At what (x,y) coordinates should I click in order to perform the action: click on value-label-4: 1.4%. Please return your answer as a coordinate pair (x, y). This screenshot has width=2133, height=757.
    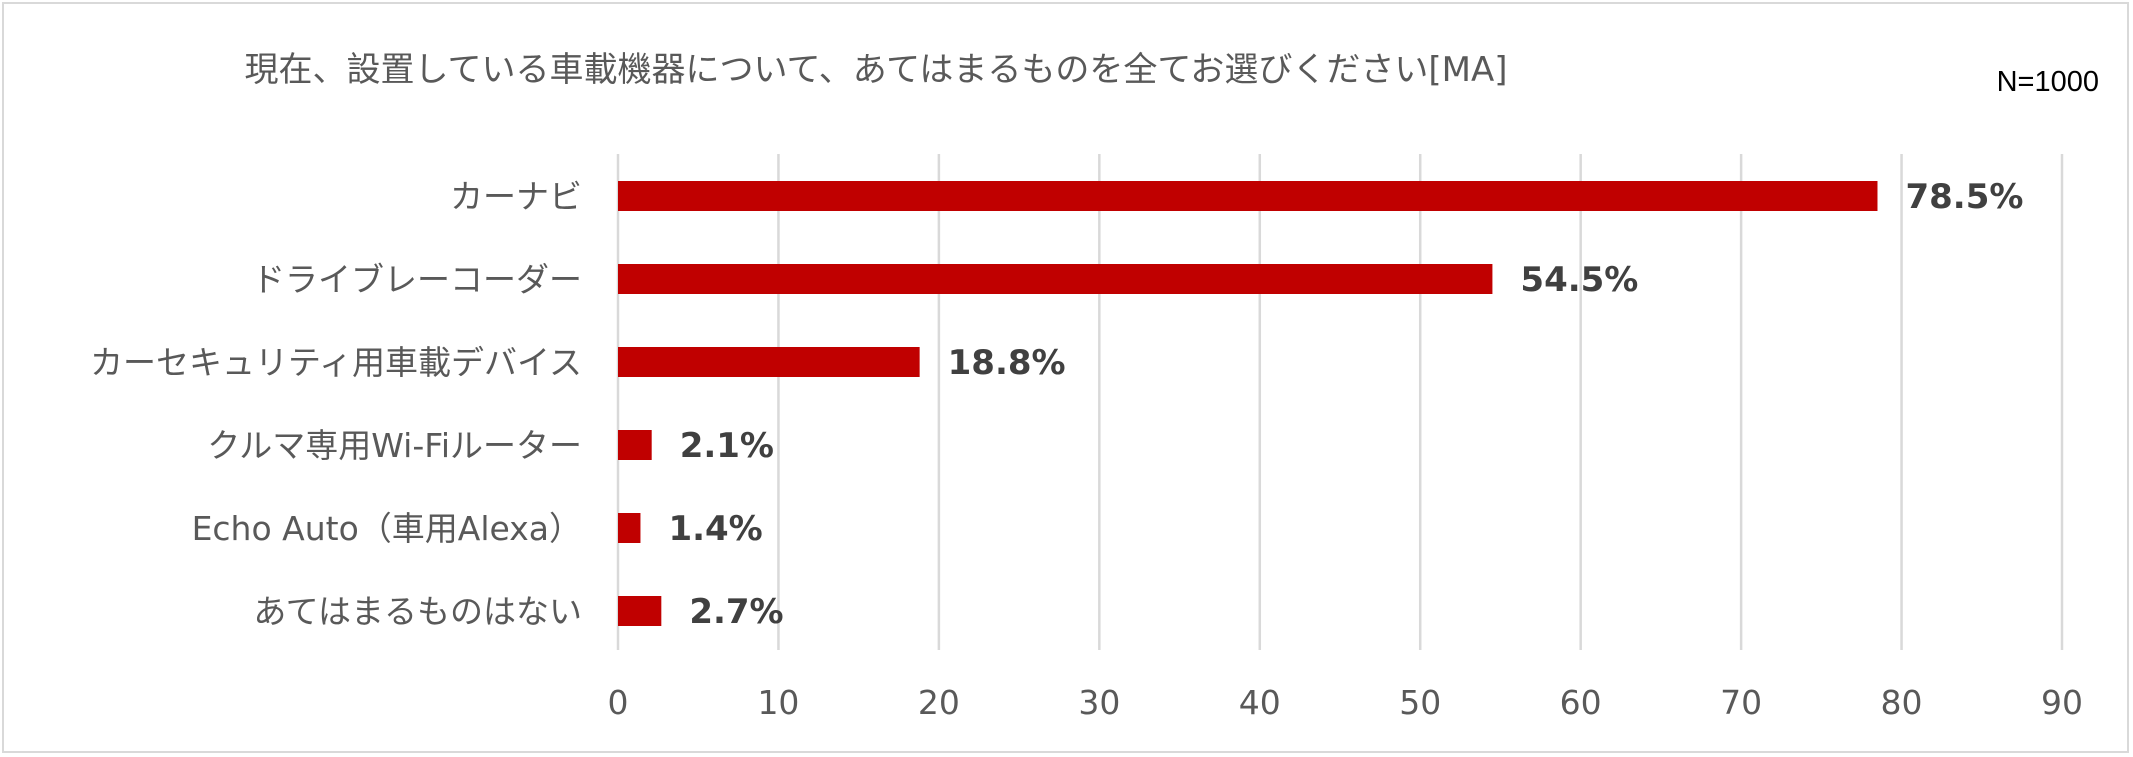
    Looking at the image, I should click on (715, 529).